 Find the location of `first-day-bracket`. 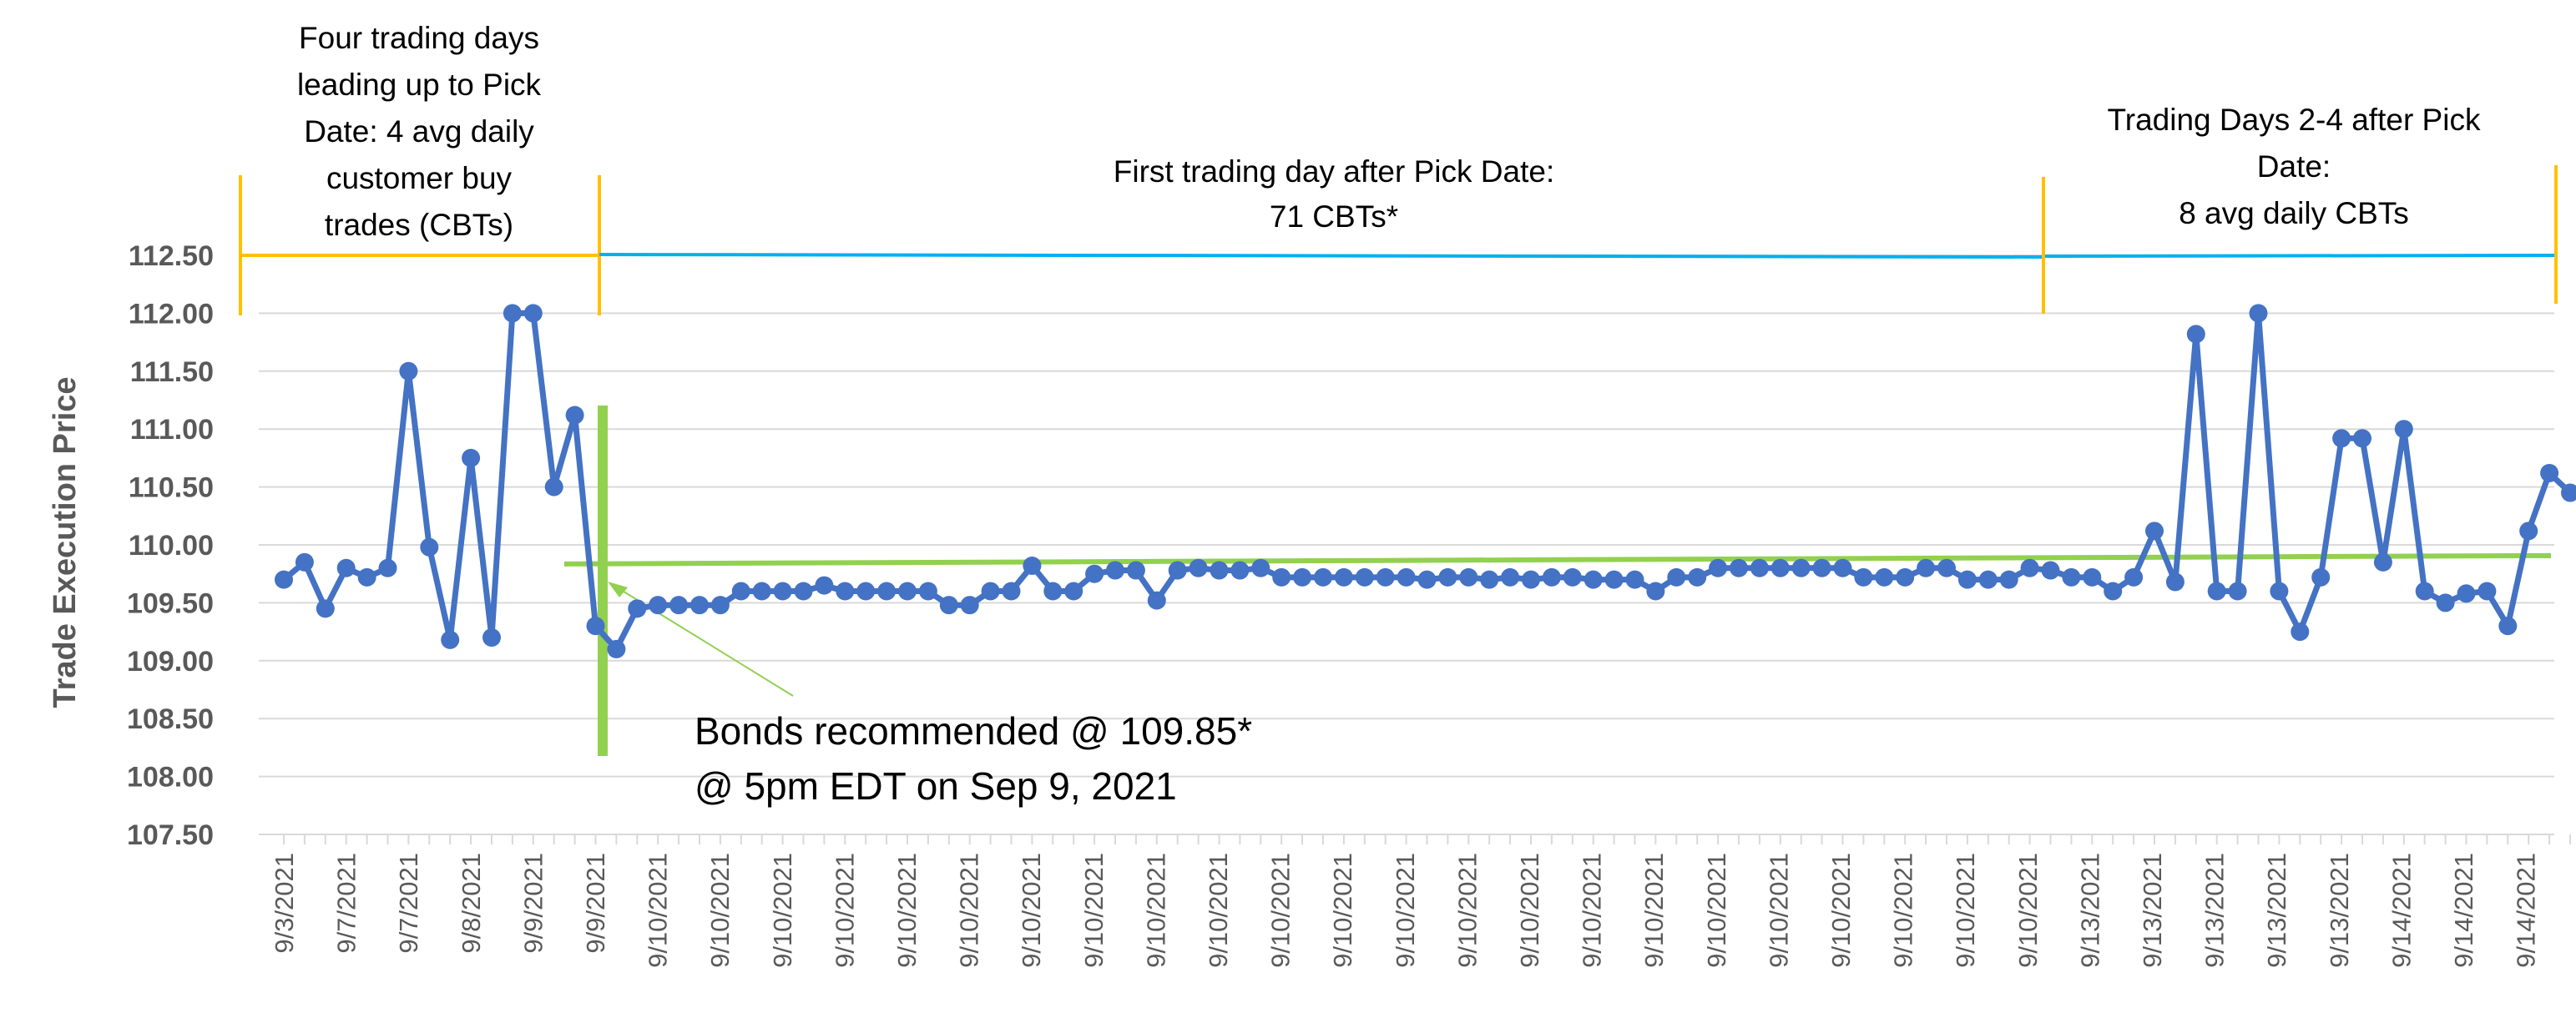

first-day-bracket is located at coordinates (1322, 256).